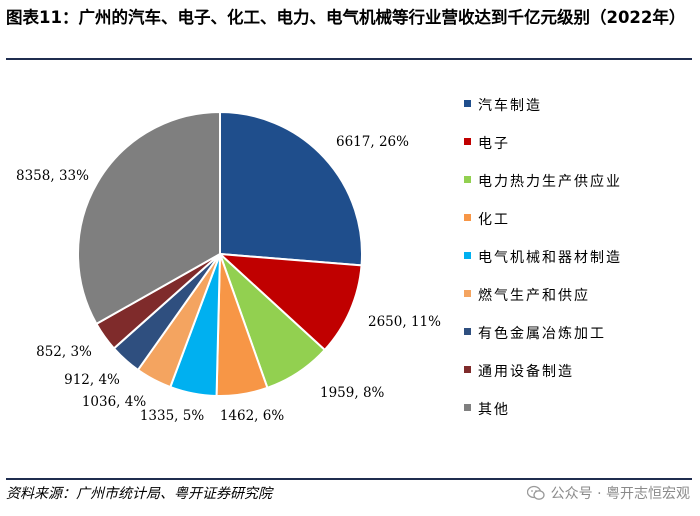  What do you see at coordinates (352, 393) in the screenshot?
I see `data-label: 1959, 8%` at bounding box center [352, 393].